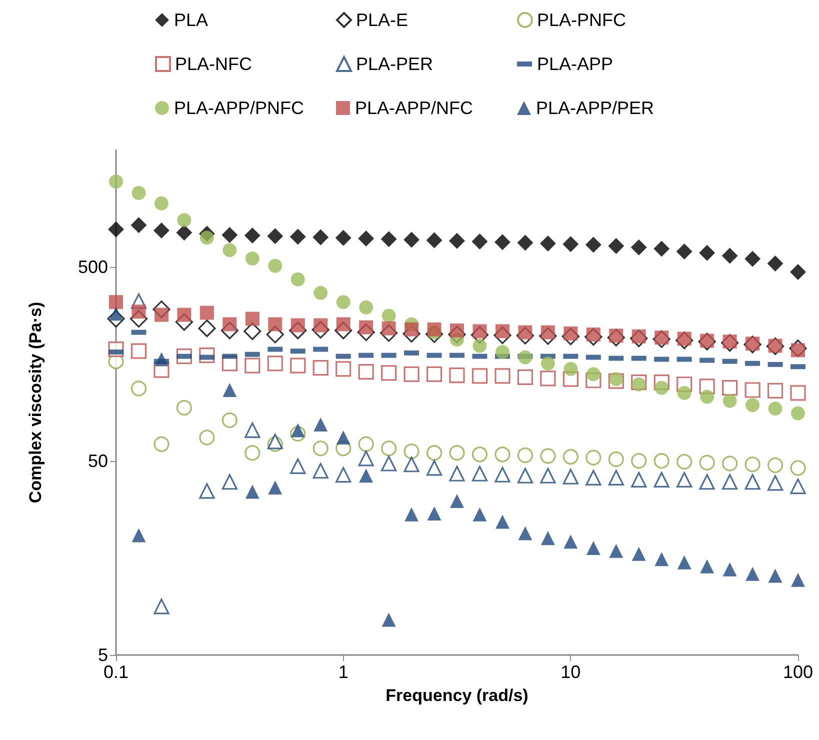  Describe the element at coordinates (414, 108) in the screenshot. I see `legend-label: PLA-APP/NFC` at that location.